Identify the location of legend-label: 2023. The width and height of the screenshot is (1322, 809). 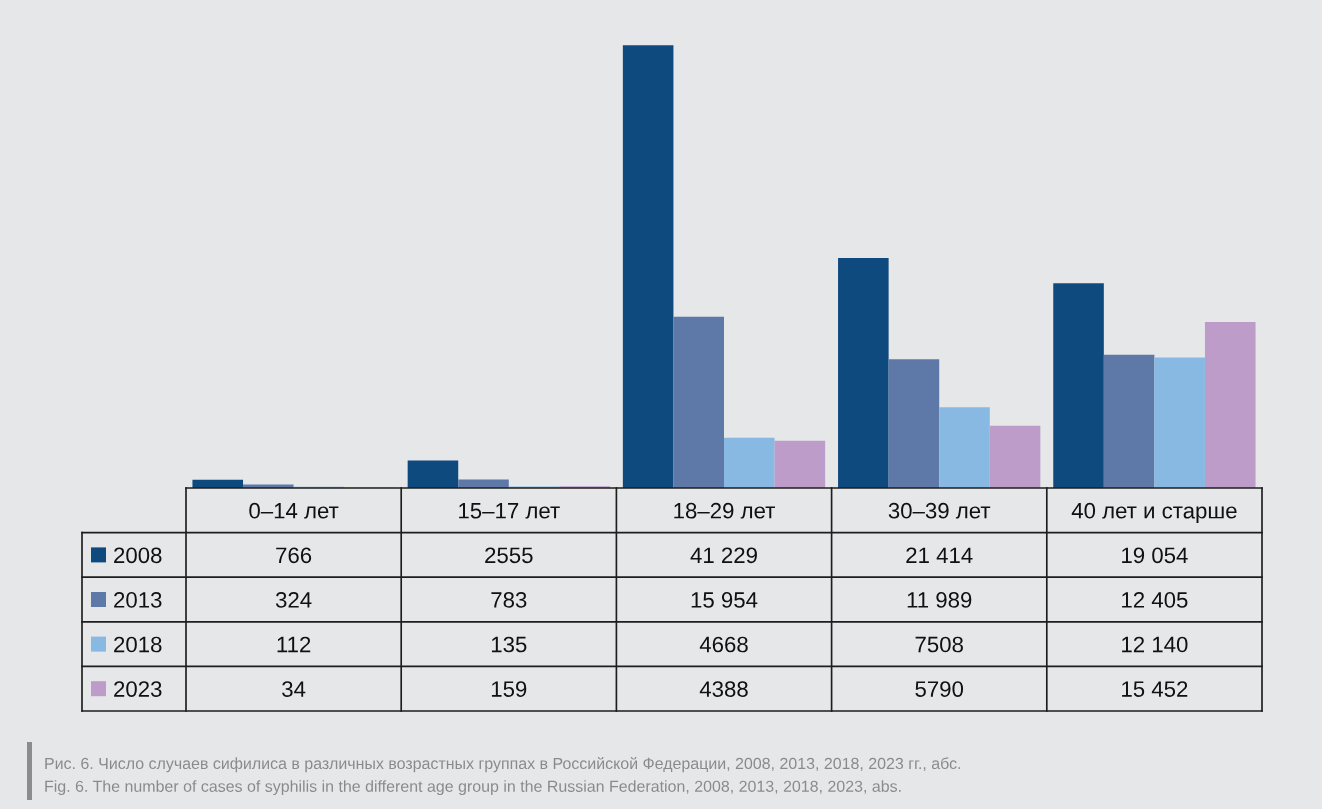
(138, 689).